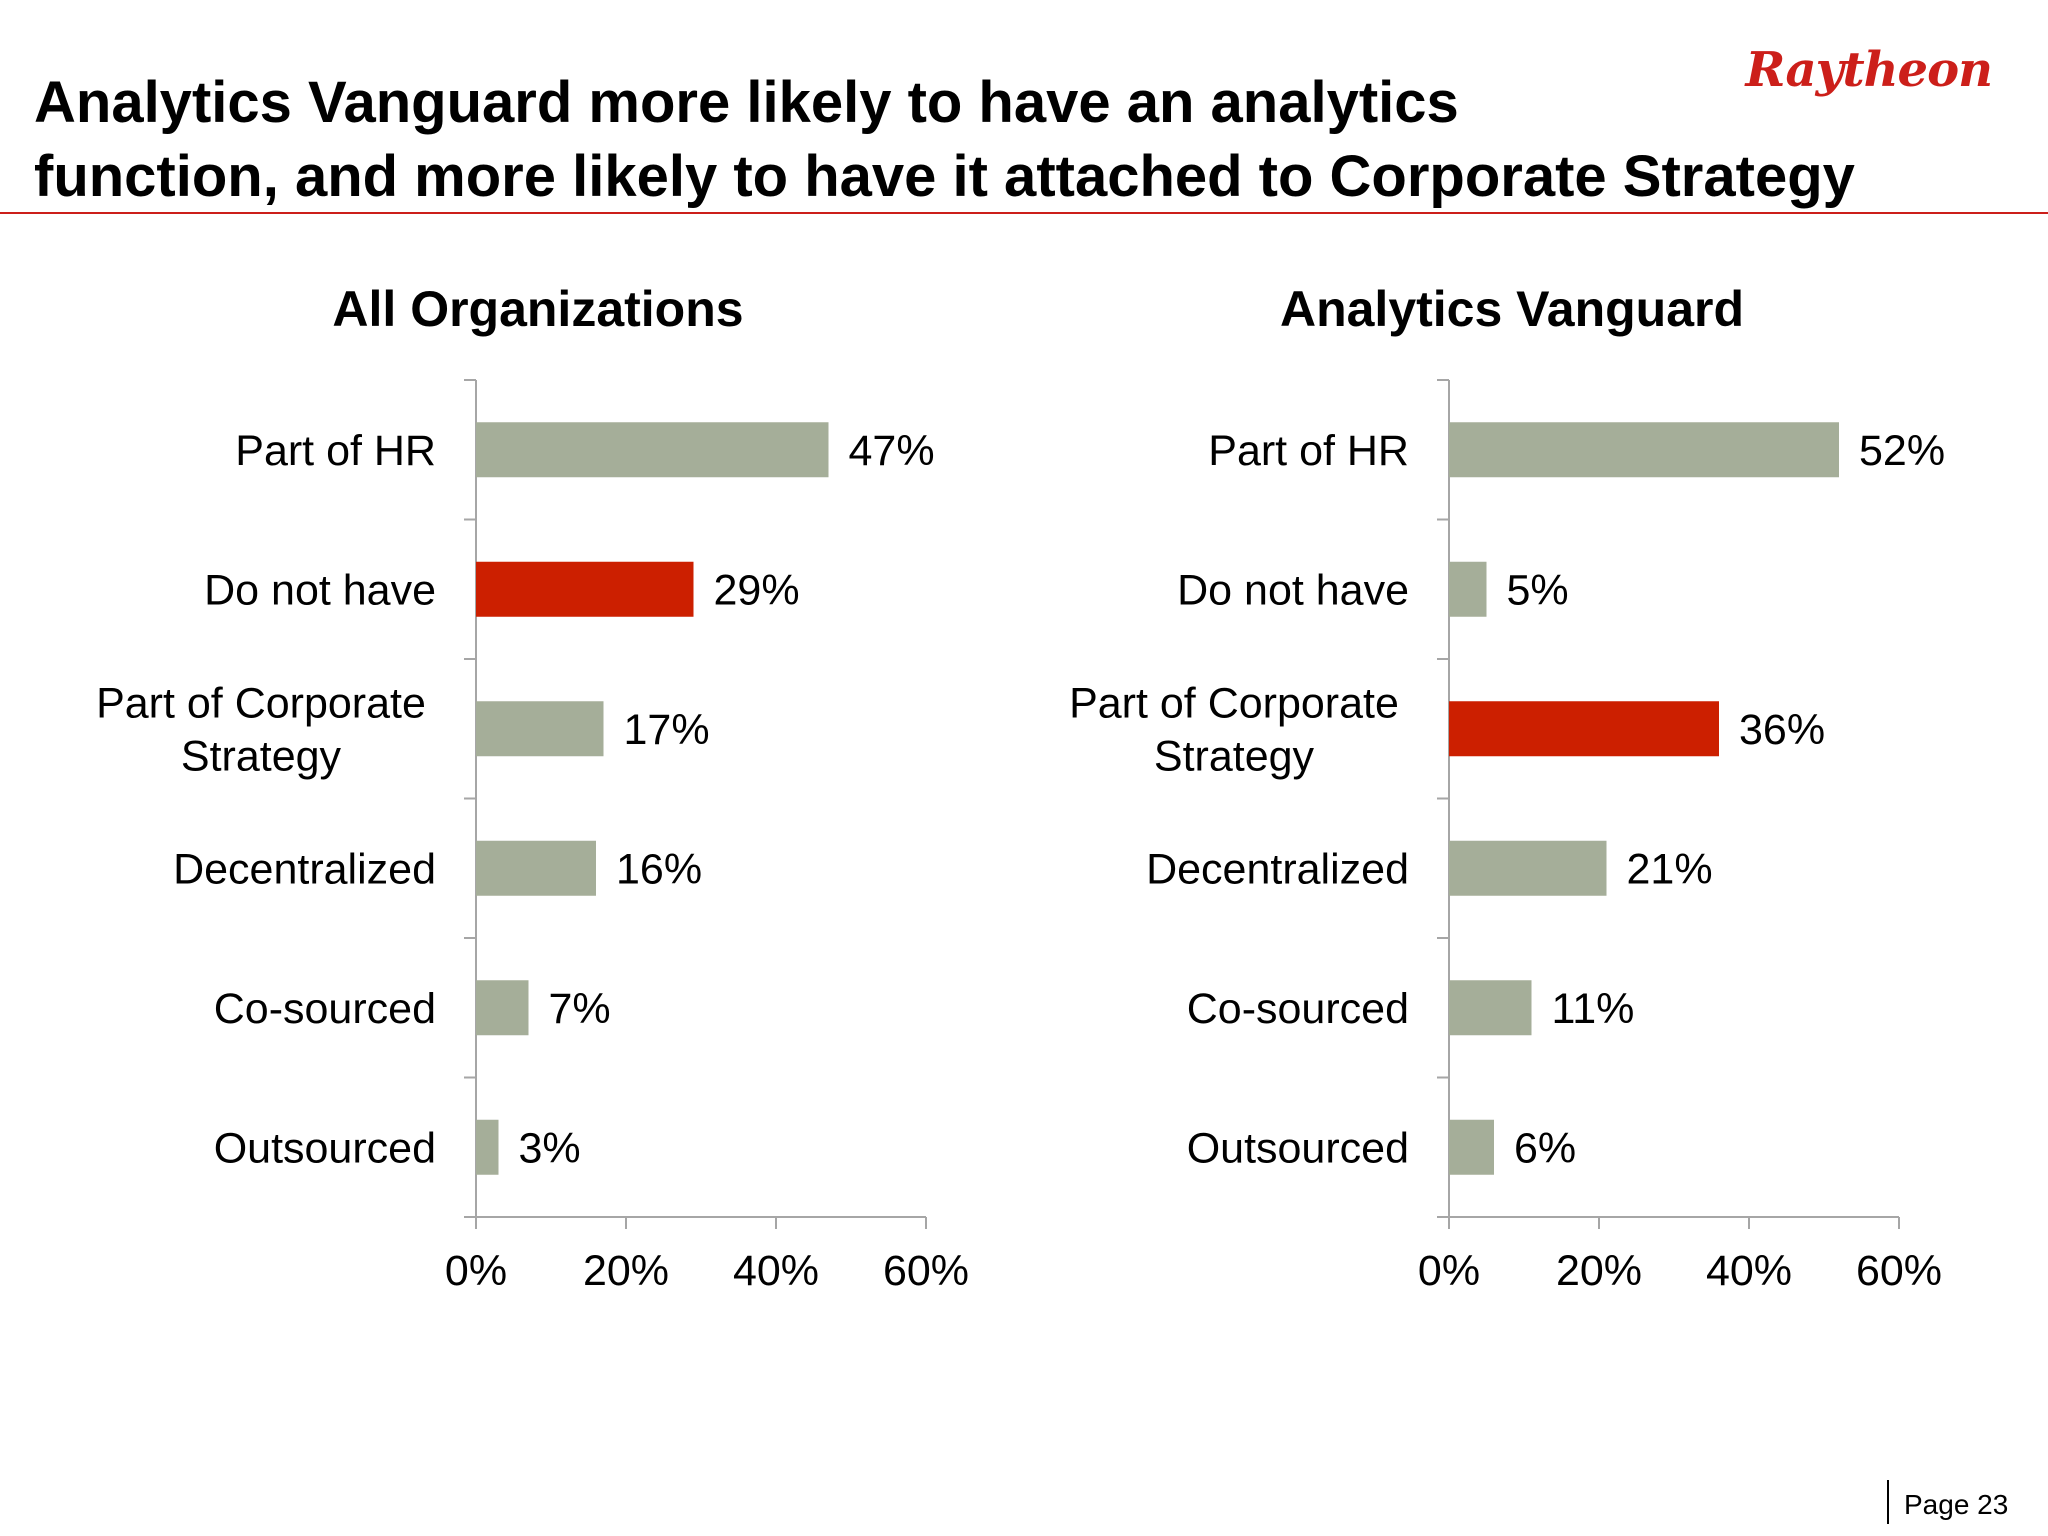 The image size is (2048, 1536). What do you see at coordinates (580, 1009) in the screenshot?
I see `data-label: 7%` at bounding box center [580, 1009].